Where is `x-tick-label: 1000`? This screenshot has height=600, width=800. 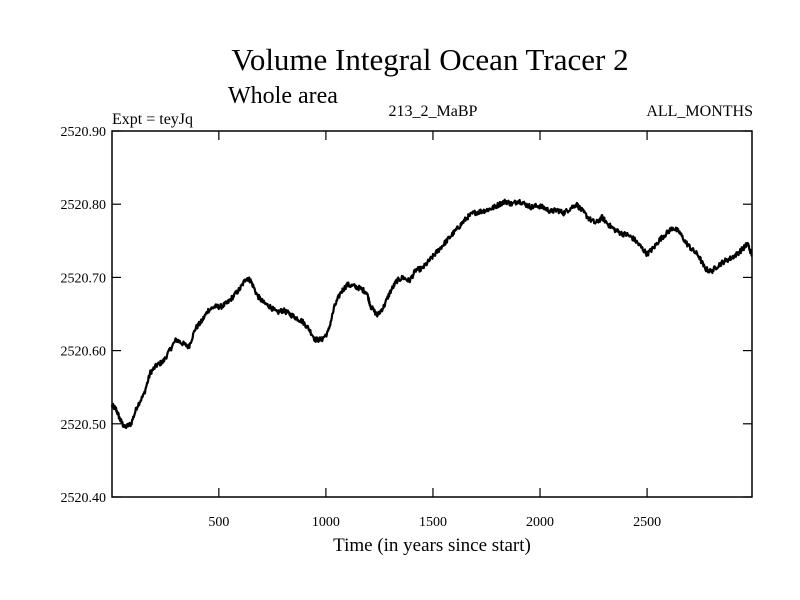
x-tick-label: 1000 is located at coordinates (326, 522).